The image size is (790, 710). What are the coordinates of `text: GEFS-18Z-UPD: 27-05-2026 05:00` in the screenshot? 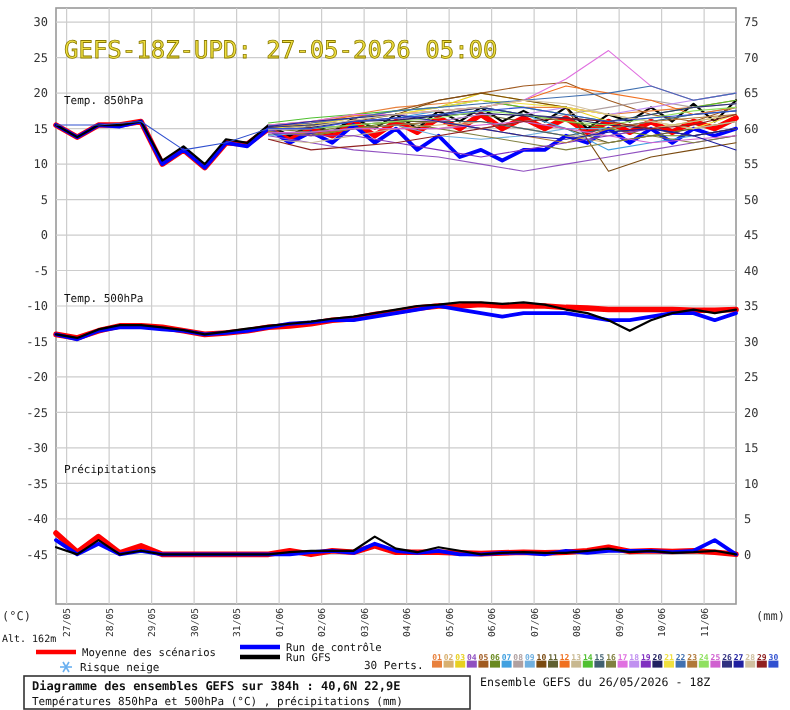 It's located at (281, 50).